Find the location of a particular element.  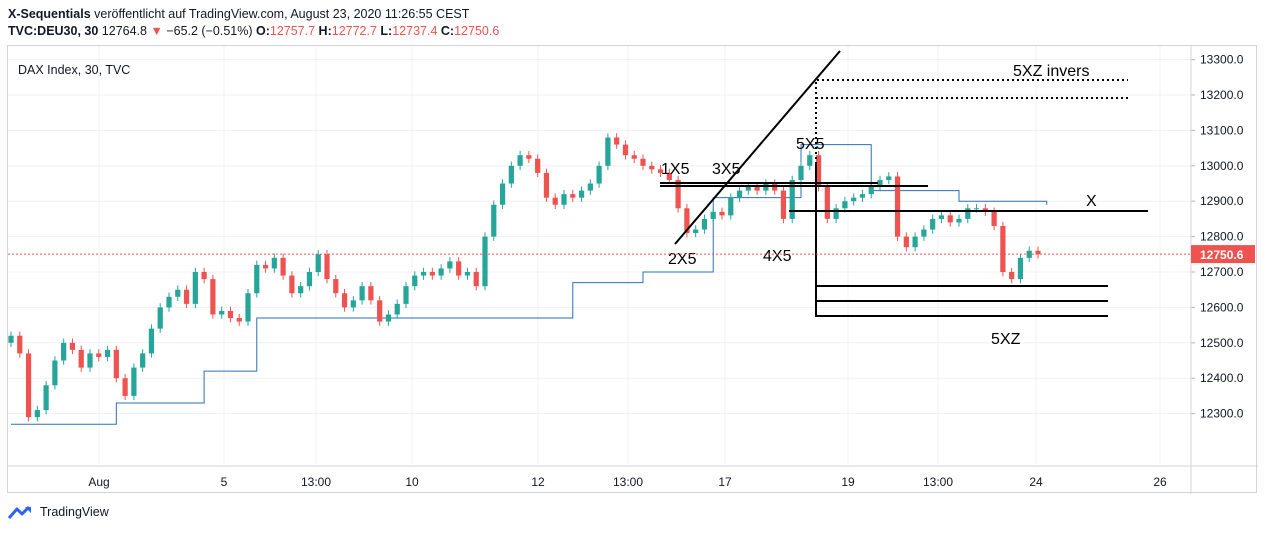

annotation-label: 1X5 is located at coordinates (675, 169).